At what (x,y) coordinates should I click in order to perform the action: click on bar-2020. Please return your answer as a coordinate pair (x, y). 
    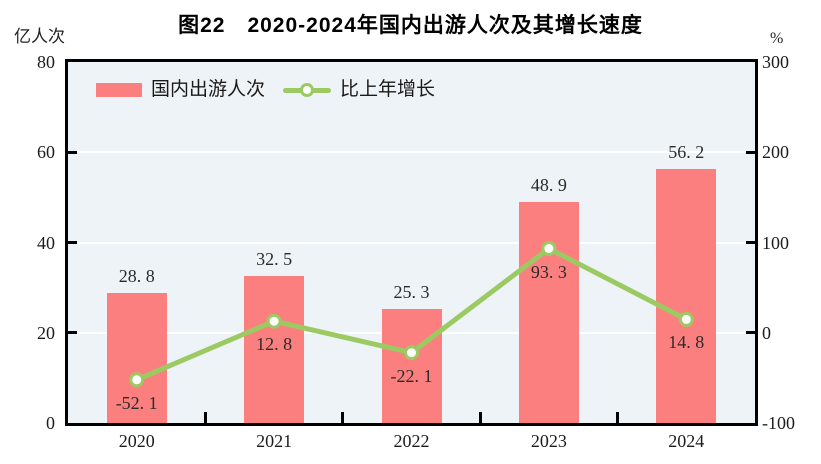
    Looking at the image, I should click on (136, 358).